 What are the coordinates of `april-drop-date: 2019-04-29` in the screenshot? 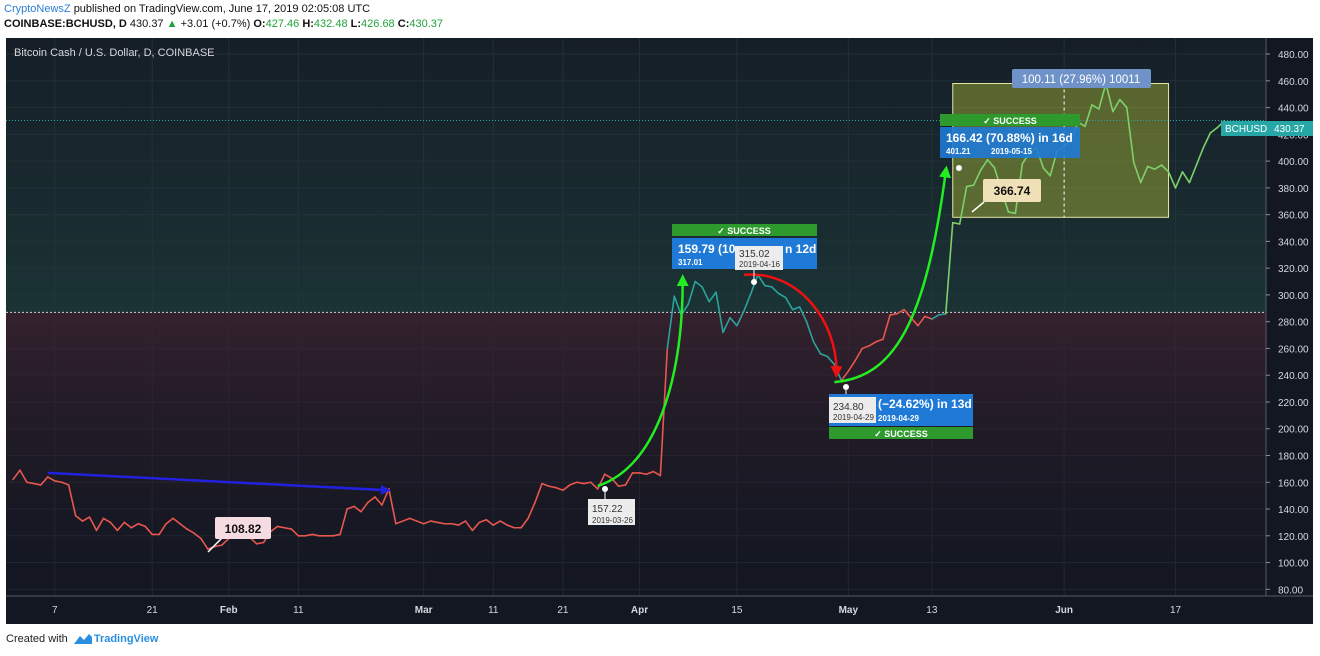 It's located at (898, 418).